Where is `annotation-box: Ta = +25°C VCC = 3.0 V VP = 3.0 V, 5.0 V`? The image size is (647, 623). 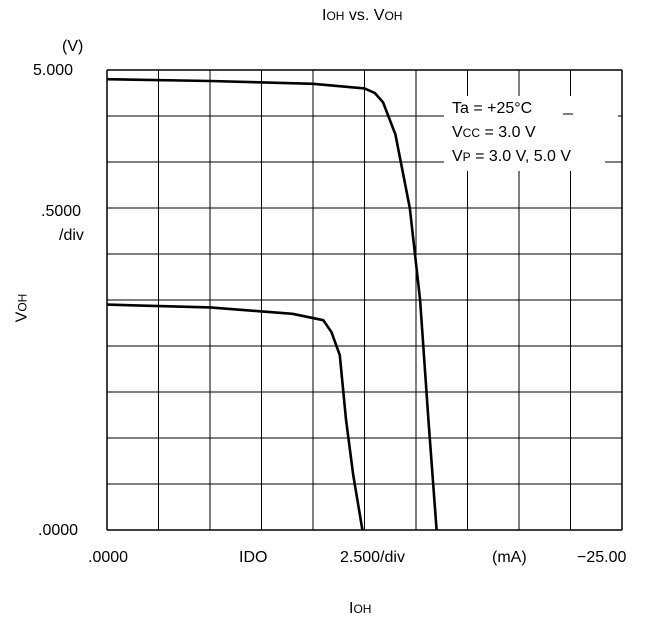
annotation-box: Ta = +25°C VCC = 3.0 V VP = 3.0 V, 5.0 V is located at coordinates (531, 133).